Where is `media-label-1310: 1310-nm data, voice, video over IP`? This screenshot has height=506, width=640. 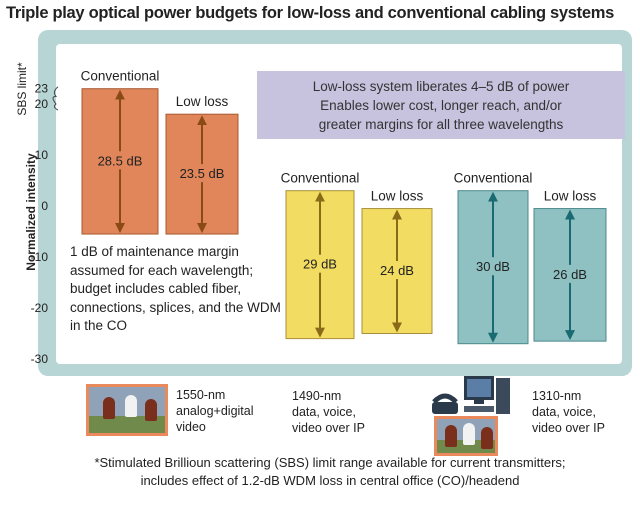 media-label-1310: 1310-nm data, voice, video over IP is located at coordinates (568, 412).